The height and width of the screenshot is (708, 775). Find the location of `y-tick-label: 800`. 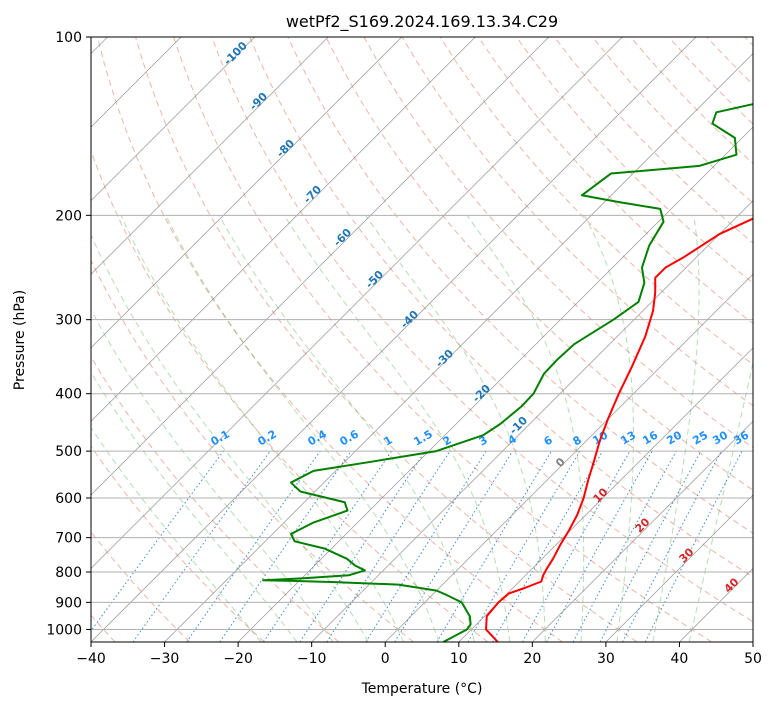

y-tick-label: 800 is located at coordinates (68, 573).